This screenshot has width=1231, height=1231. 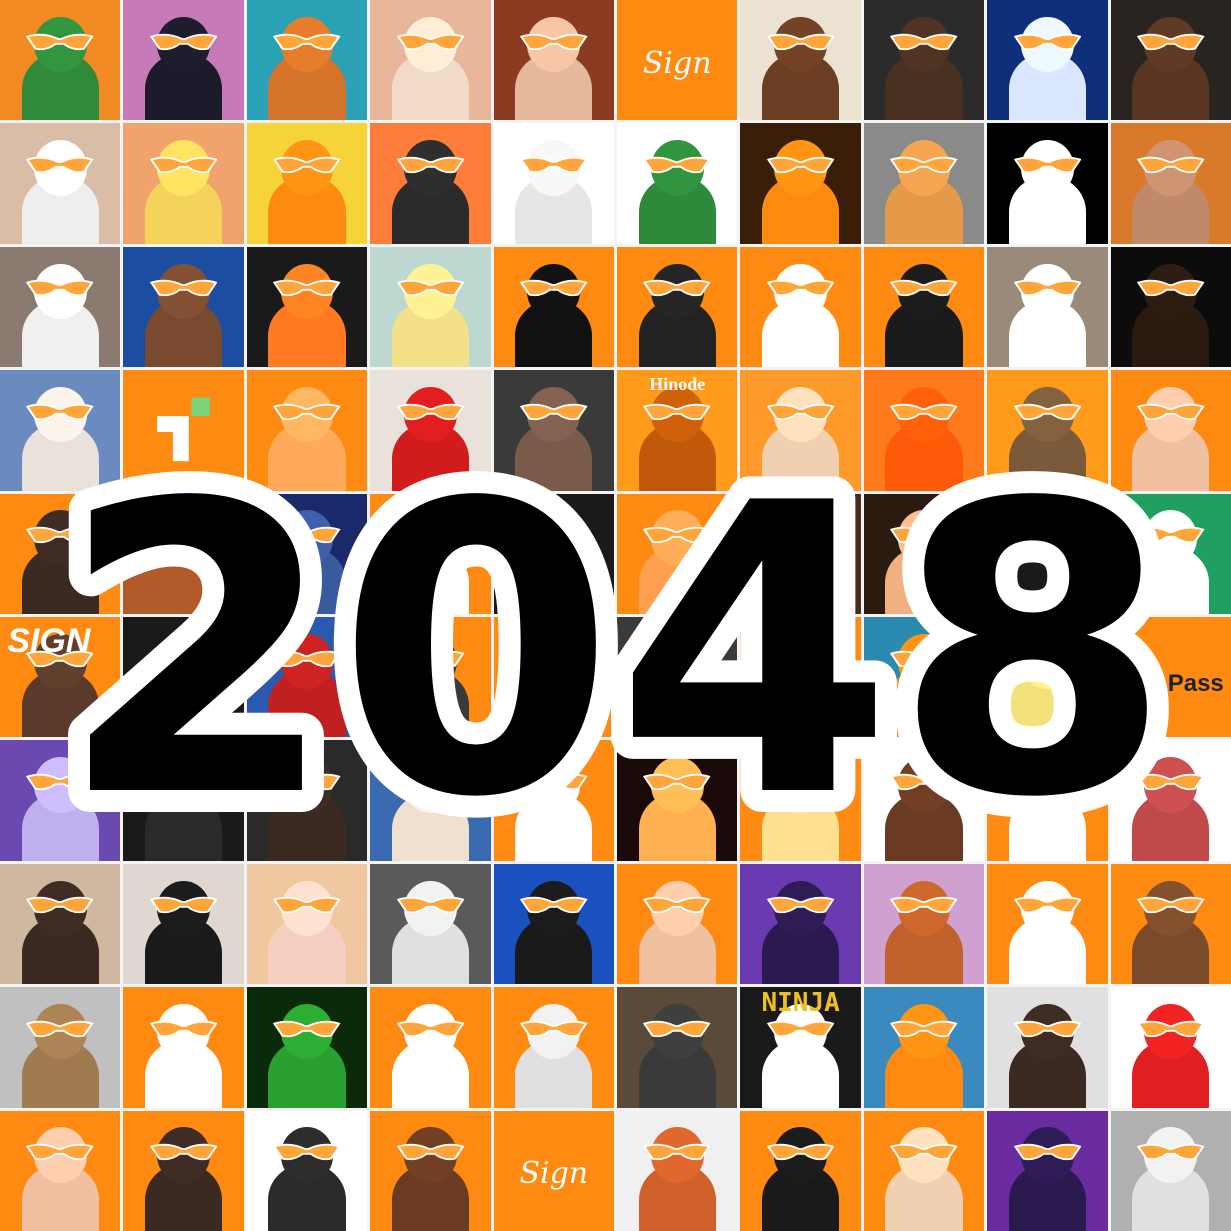 What do you see at coordinates (800, 430) in the screenshot?
I see `bald-man-avatar` at bounding box center [800, 430].